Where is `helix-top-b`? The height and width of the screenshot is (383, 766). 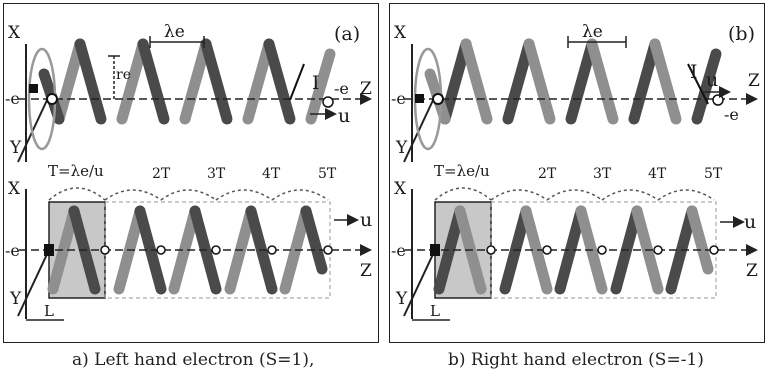 helix-top-b is located at coordinates (573, 81).